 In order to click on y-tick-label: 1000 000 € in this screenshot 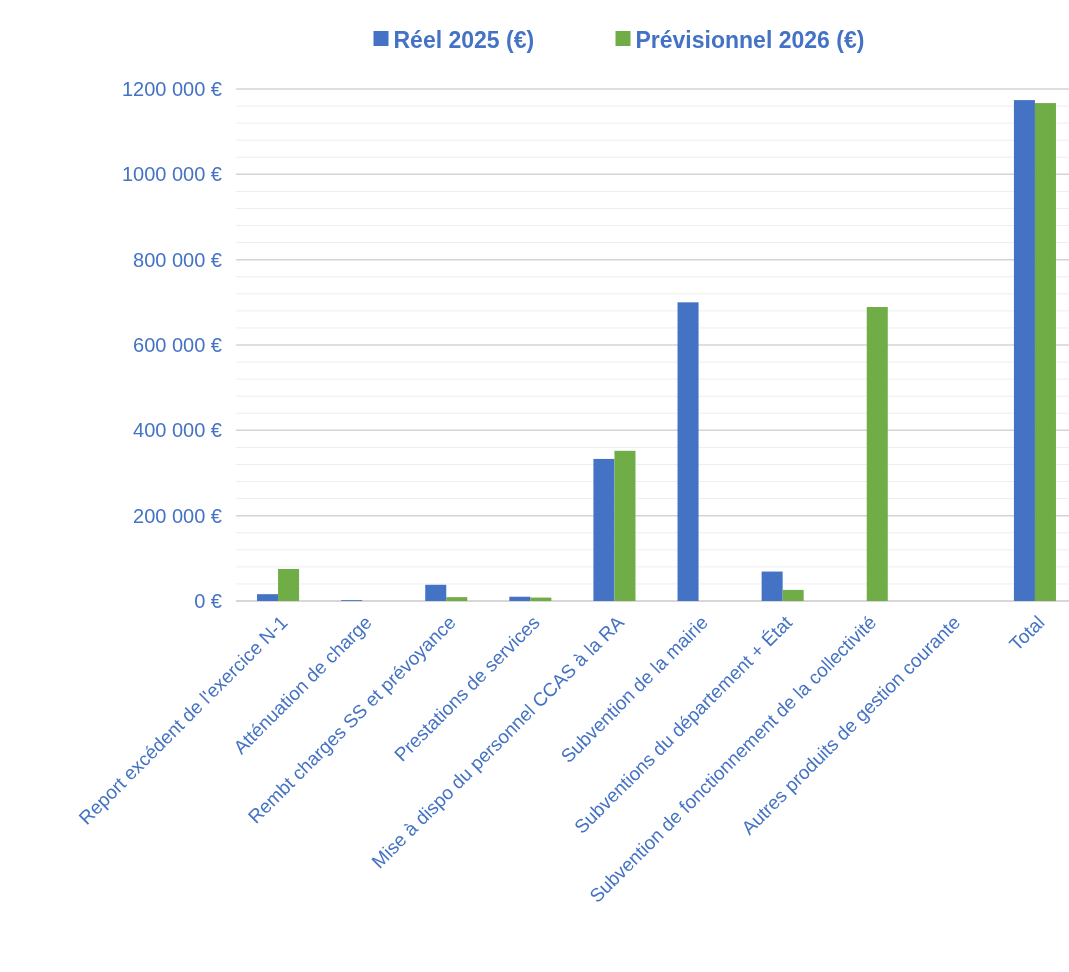, I will do `click(171, 174)`.